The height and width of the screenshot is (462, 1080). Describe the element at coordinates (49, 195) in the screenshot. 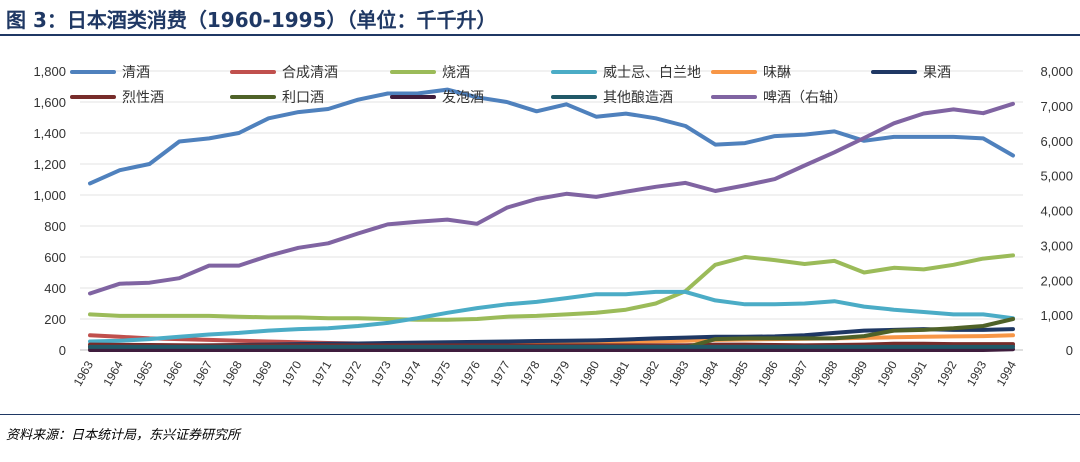

I see `y-left-tick-label: 1,000` at that location.